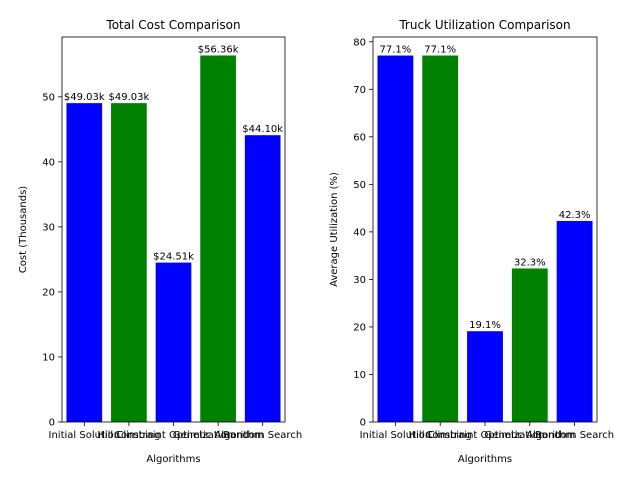 Image resolution: width=640 pixels, height=480 pixels. What do you see at coordinates (440, 435) in the screenshot?
I see `utilization-xtick-label-1: Hill Climbing` at bounding box center [440, 435].